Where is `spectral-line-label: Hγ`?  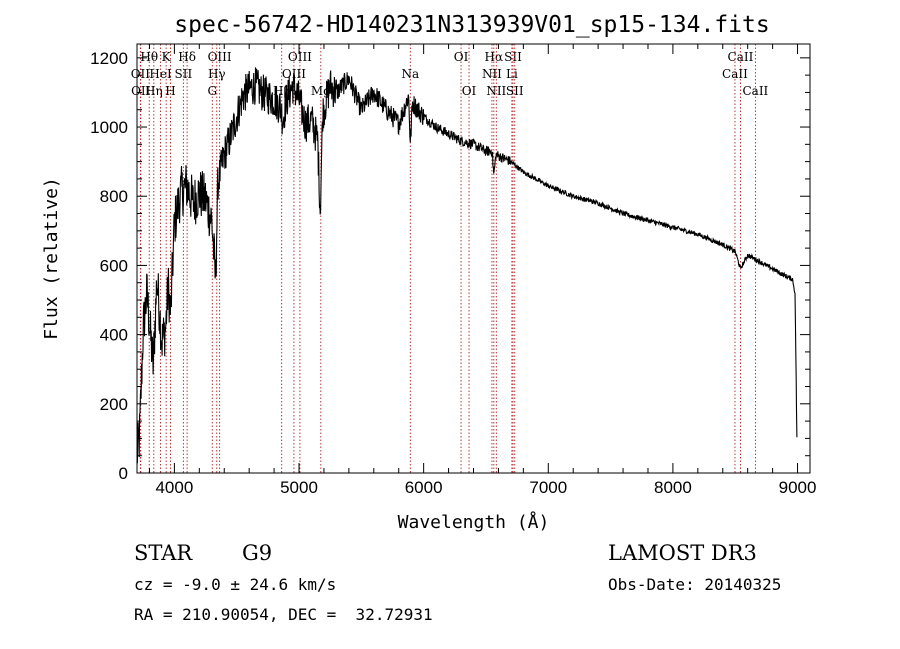 spectral-line-label: Hγ is located at coordinates (217, 74).